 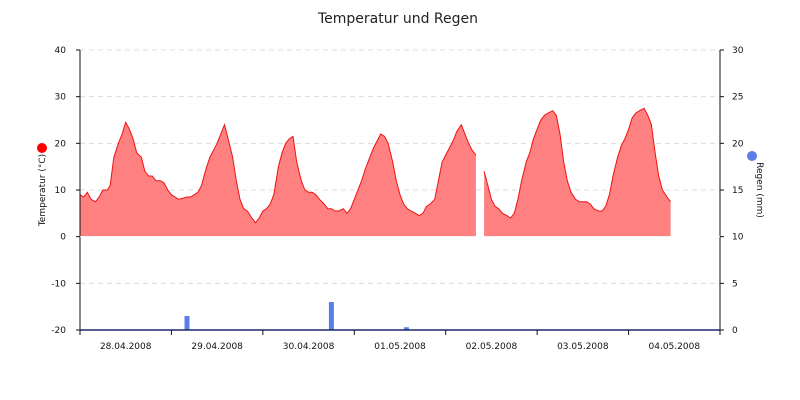 I want to click on x-tick-label: 30.04.2008, so click(x=309, y=347).